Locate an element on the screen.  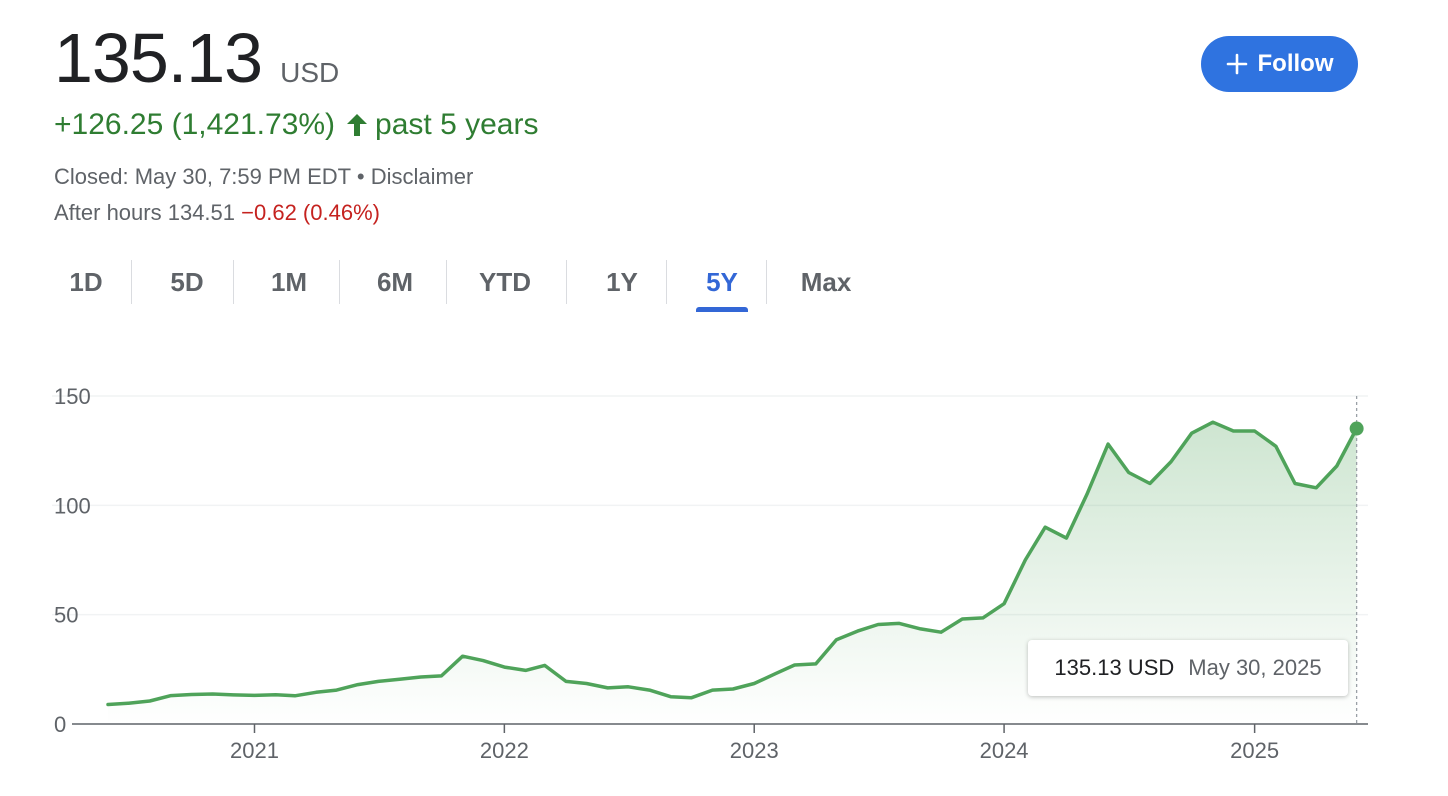
after-hours-price: After hours 134.51 is located at coordinates (145, 212).